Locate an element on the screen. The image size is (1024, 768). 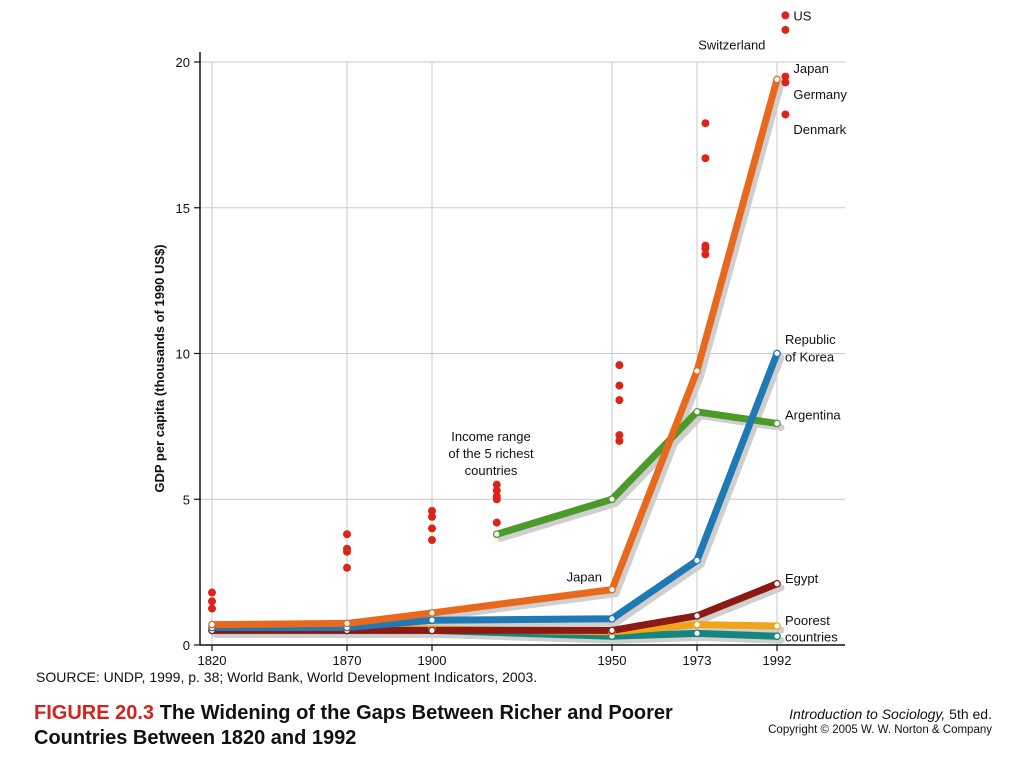
series-label: Egypt is located at coordinates (802, 578).